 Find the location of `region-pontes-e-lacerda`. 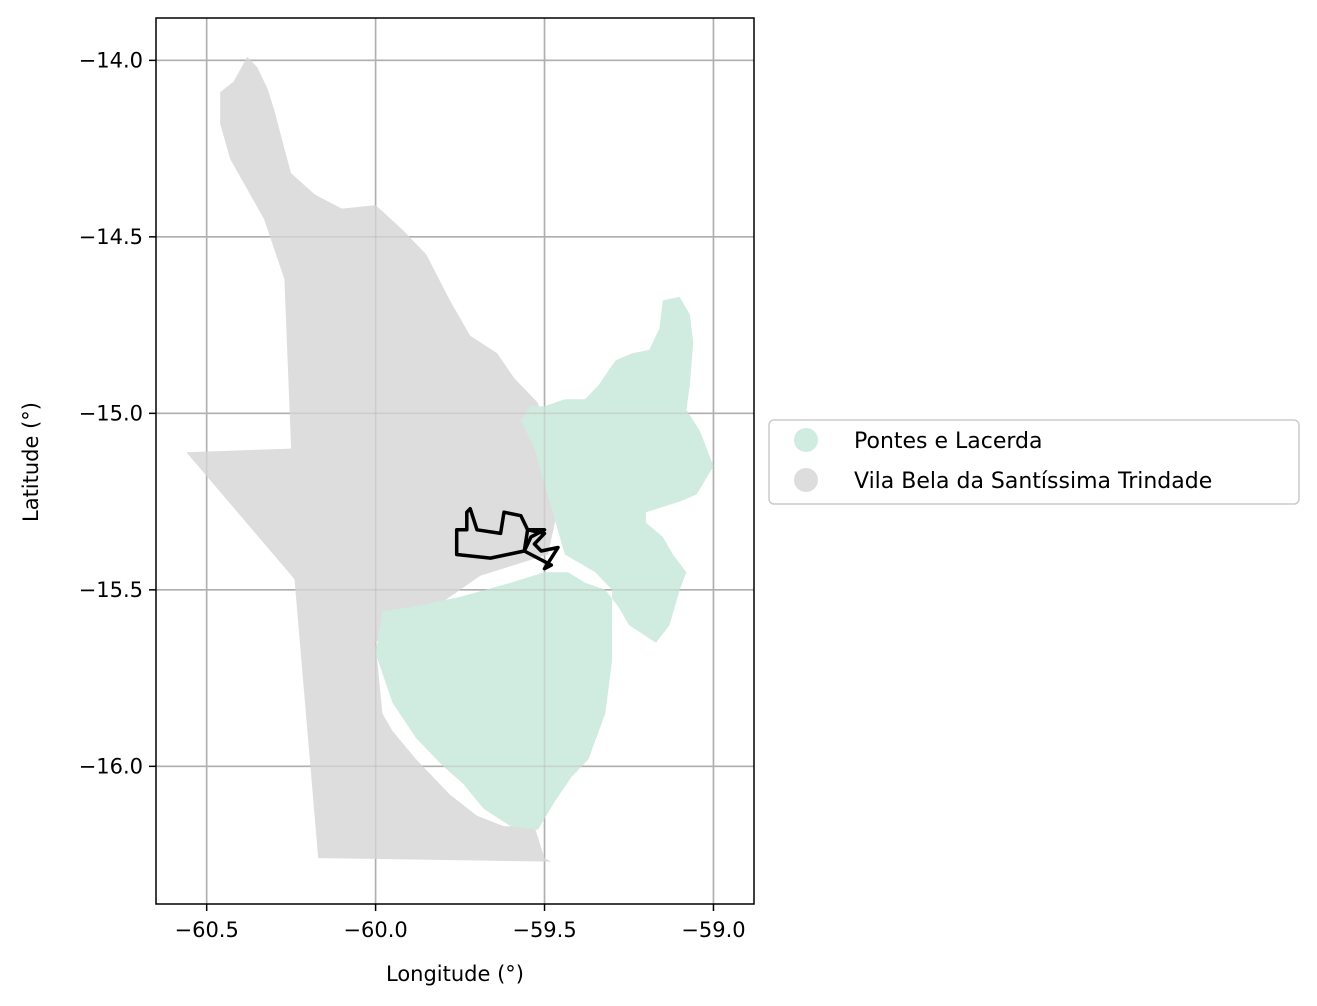

region-pontes-e-lacerda is located at coordinates (544, 563).